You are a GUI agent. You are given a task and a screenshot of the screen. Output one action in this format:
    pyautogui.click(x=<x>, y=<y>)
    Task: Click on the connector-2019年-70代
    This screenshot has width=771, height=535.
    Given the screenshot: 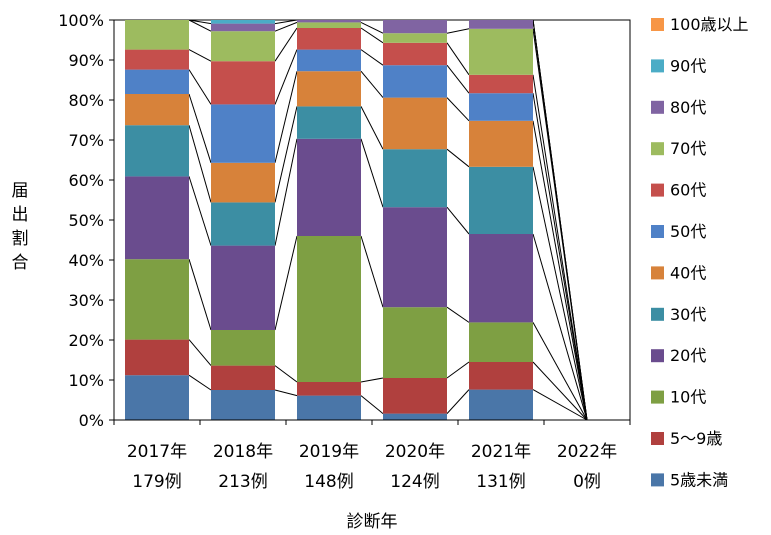 What is the action you would take?
    pyautogui.click(x=372, y=27)
    